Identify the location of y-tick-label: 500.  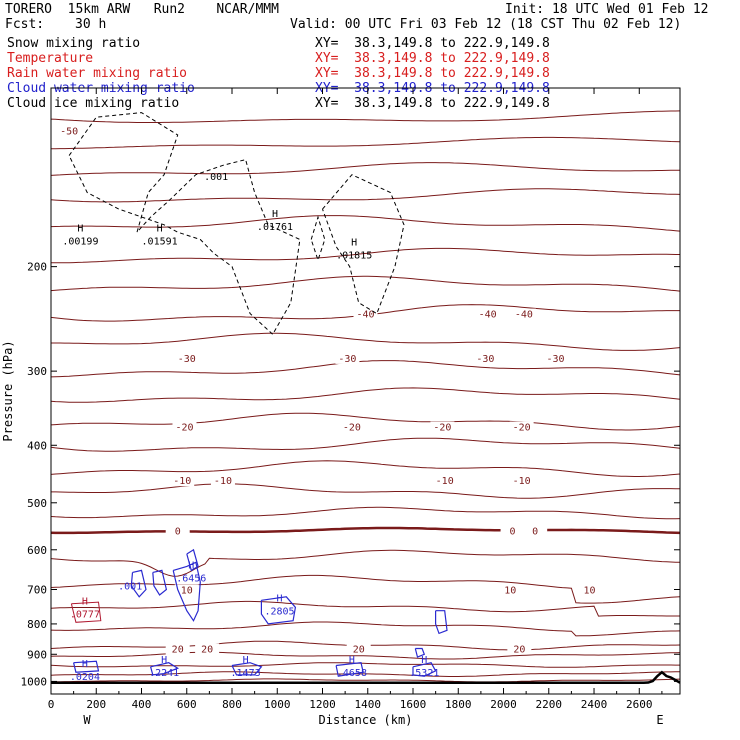
(37, 503).